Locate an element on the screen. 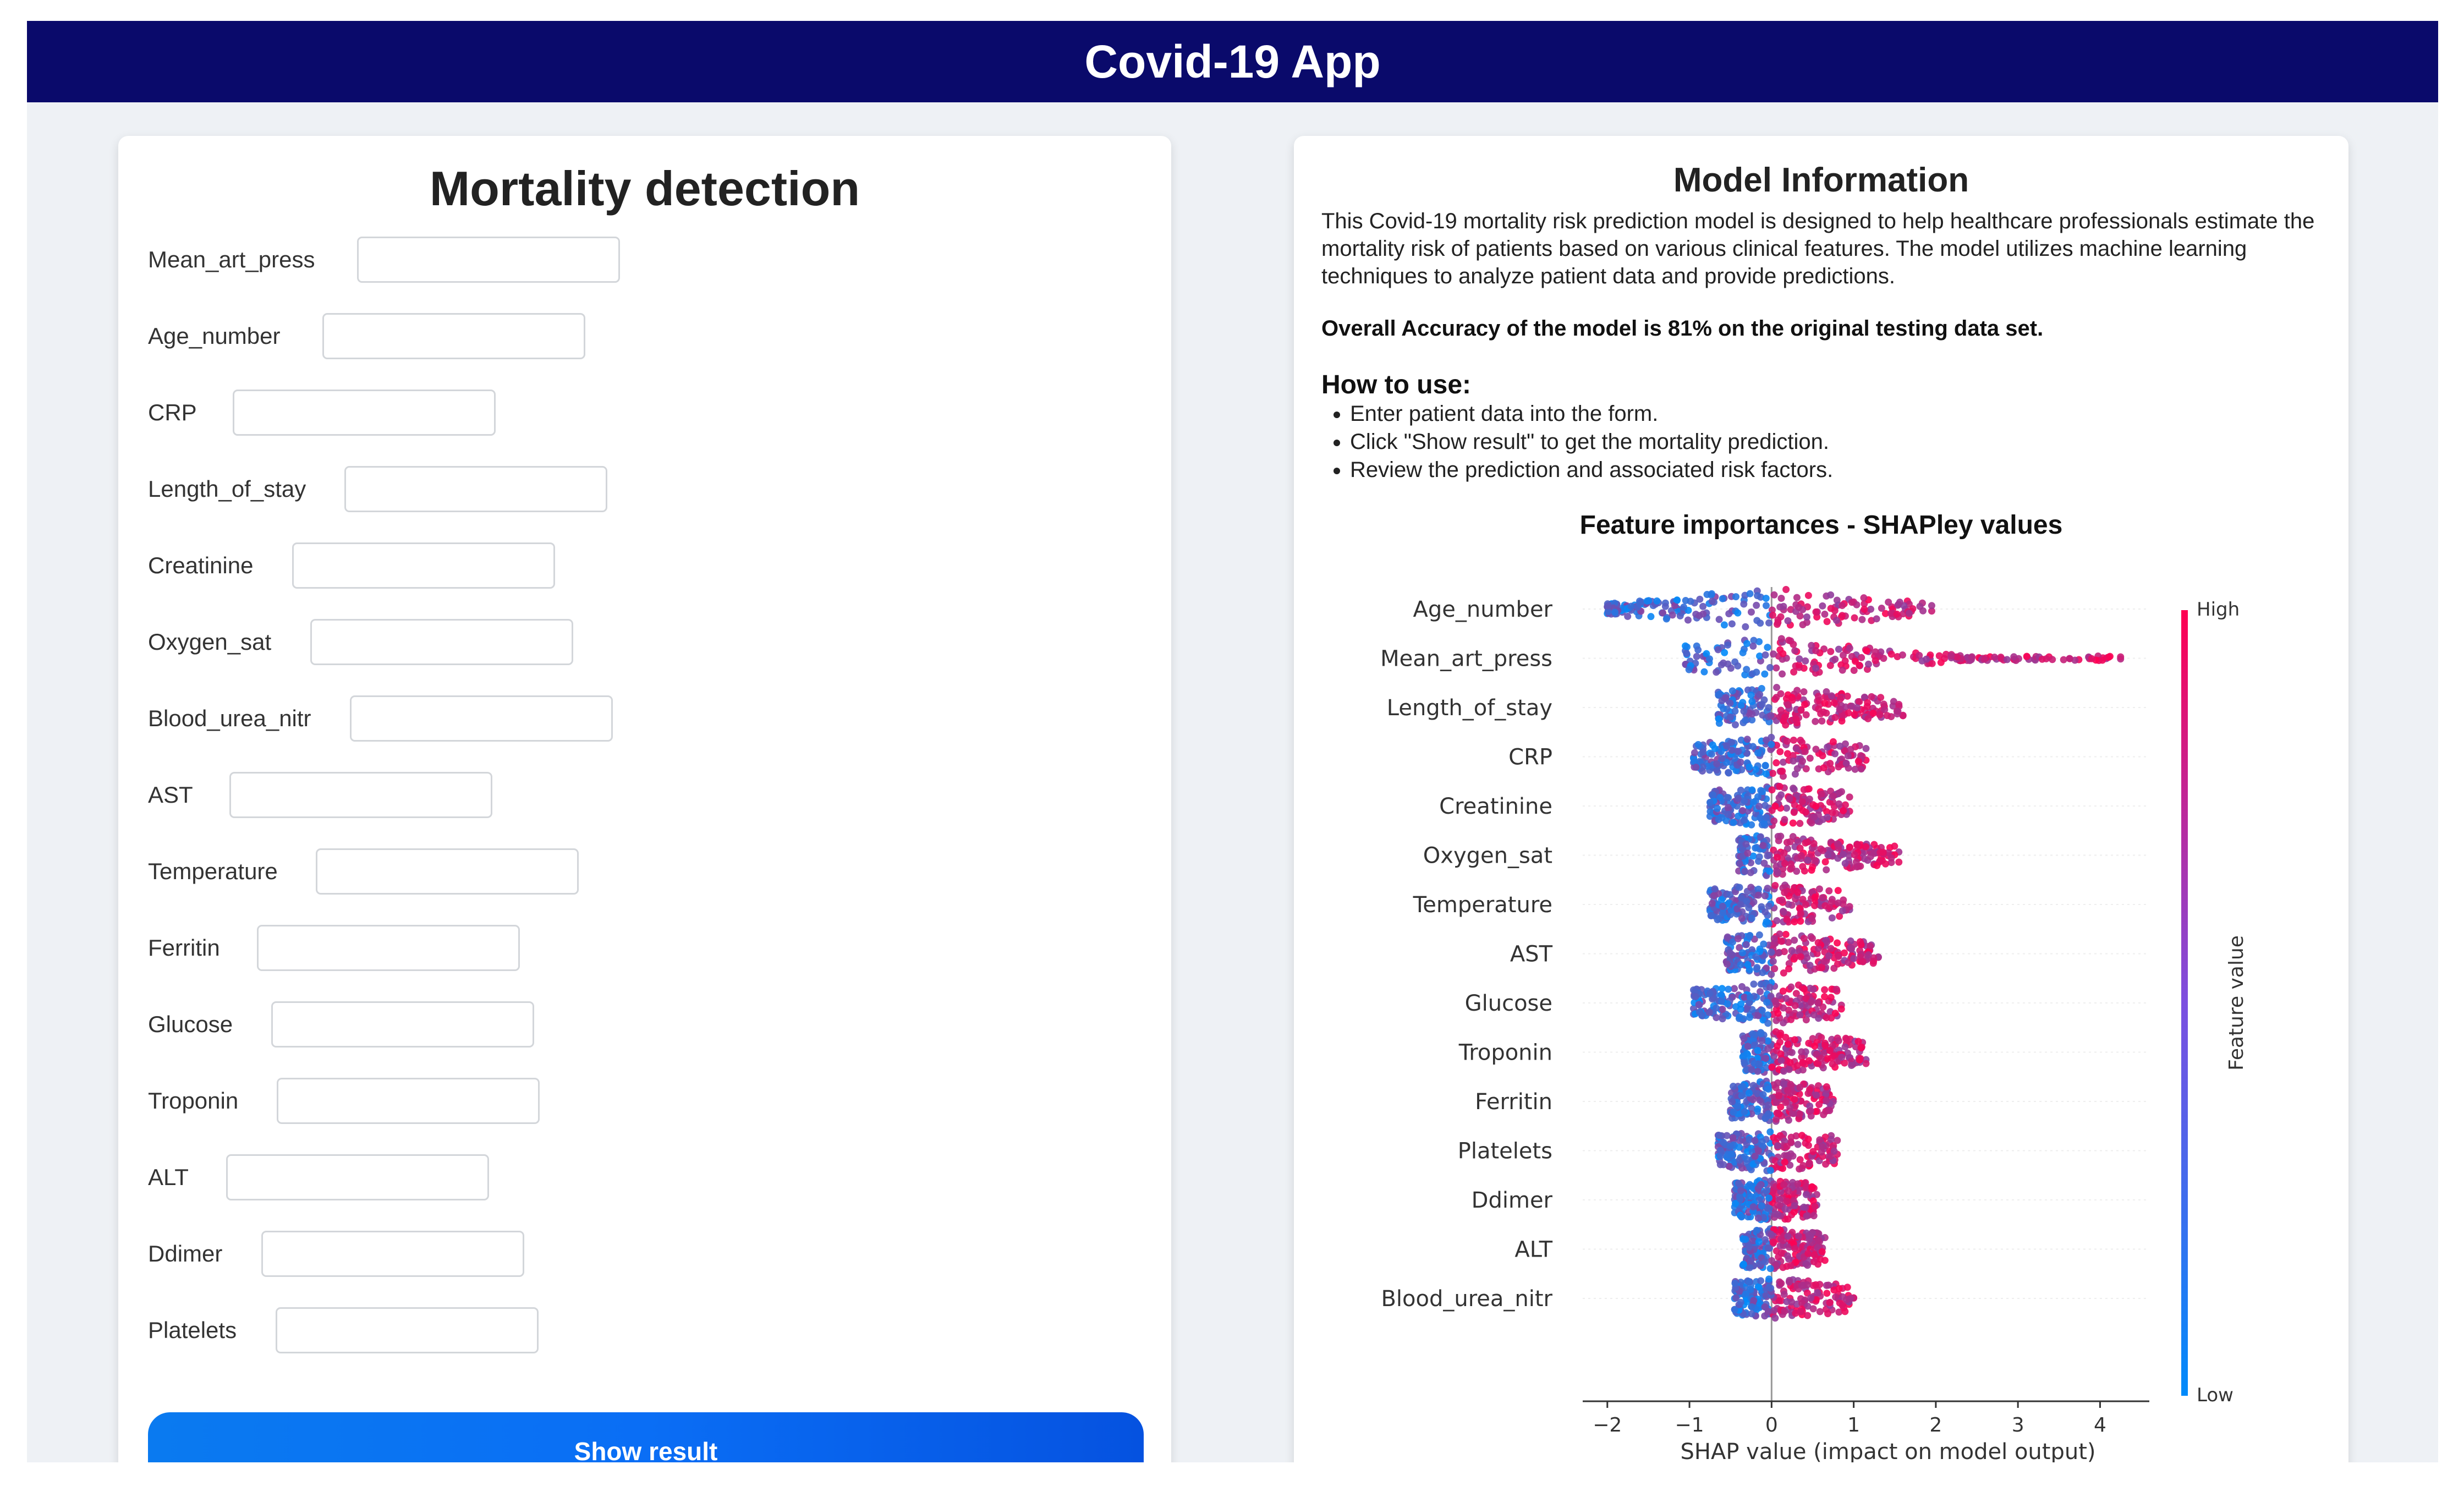  ferritin-input is located at coordinates (388, 948).